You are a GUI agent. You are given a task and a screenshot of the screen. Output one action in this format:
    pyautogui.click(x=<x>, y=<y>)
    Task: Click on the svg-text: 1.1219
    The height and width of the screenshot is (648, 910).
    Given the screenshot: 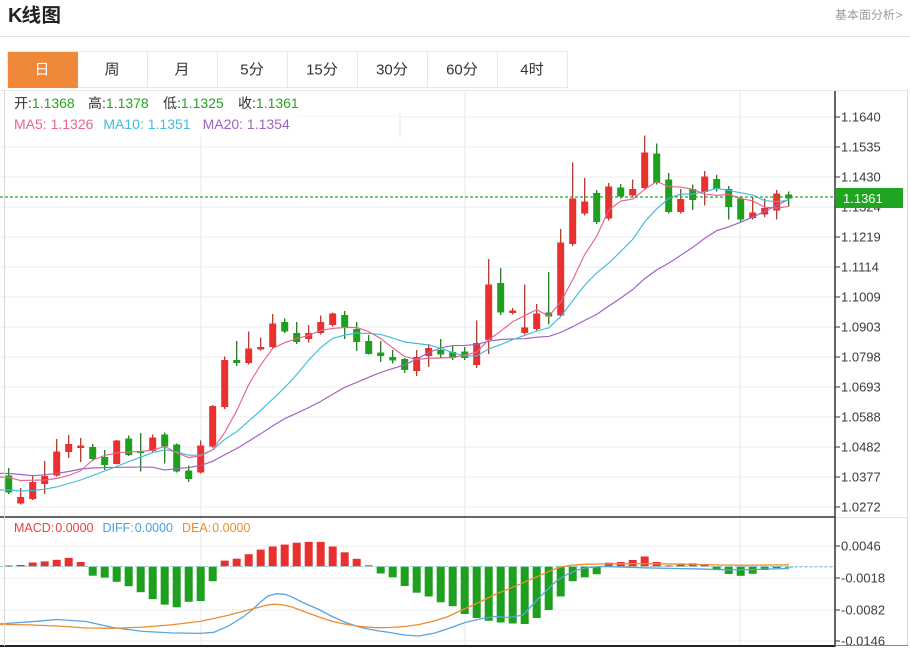 What is the action you would take?
    pyautogui.click(x=861, y=237)
    